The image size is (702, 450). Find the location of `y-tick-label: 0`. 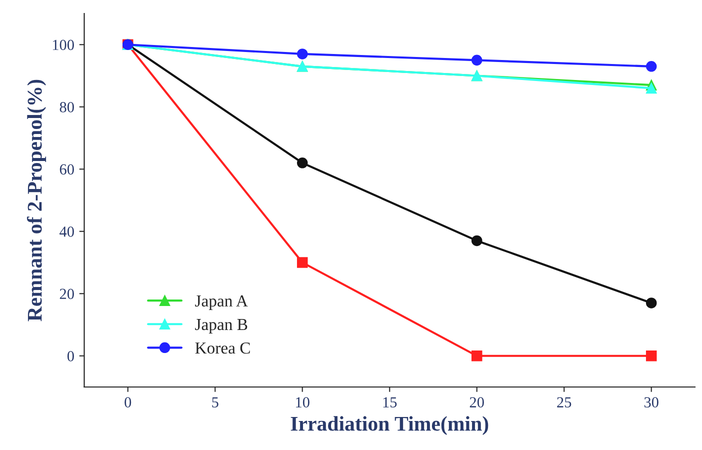

y-tick-label: 0 is located at coordinates (70, 356).